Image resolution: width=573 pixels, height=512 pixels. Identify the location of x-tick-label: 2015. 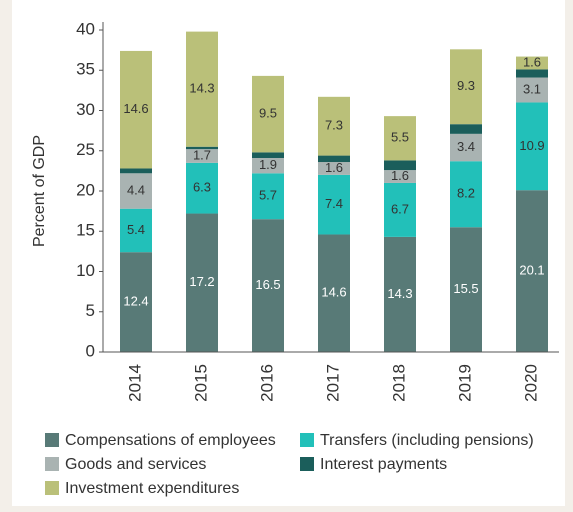
(200, 383).